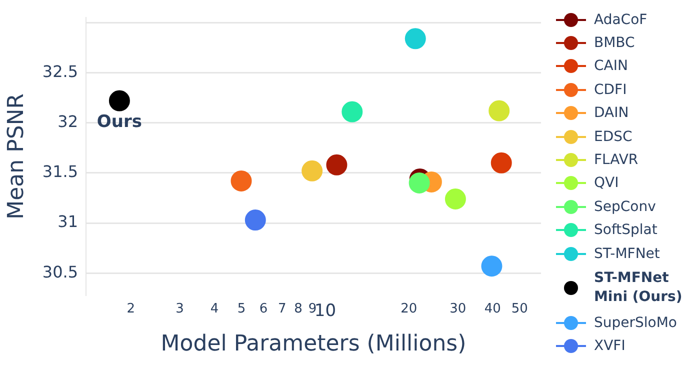 The image size is (700, 366). What do you see at coordinates (130, 308) in the screenshot?
I see `x-tick-label: 2` at bounding box center [130, 308].